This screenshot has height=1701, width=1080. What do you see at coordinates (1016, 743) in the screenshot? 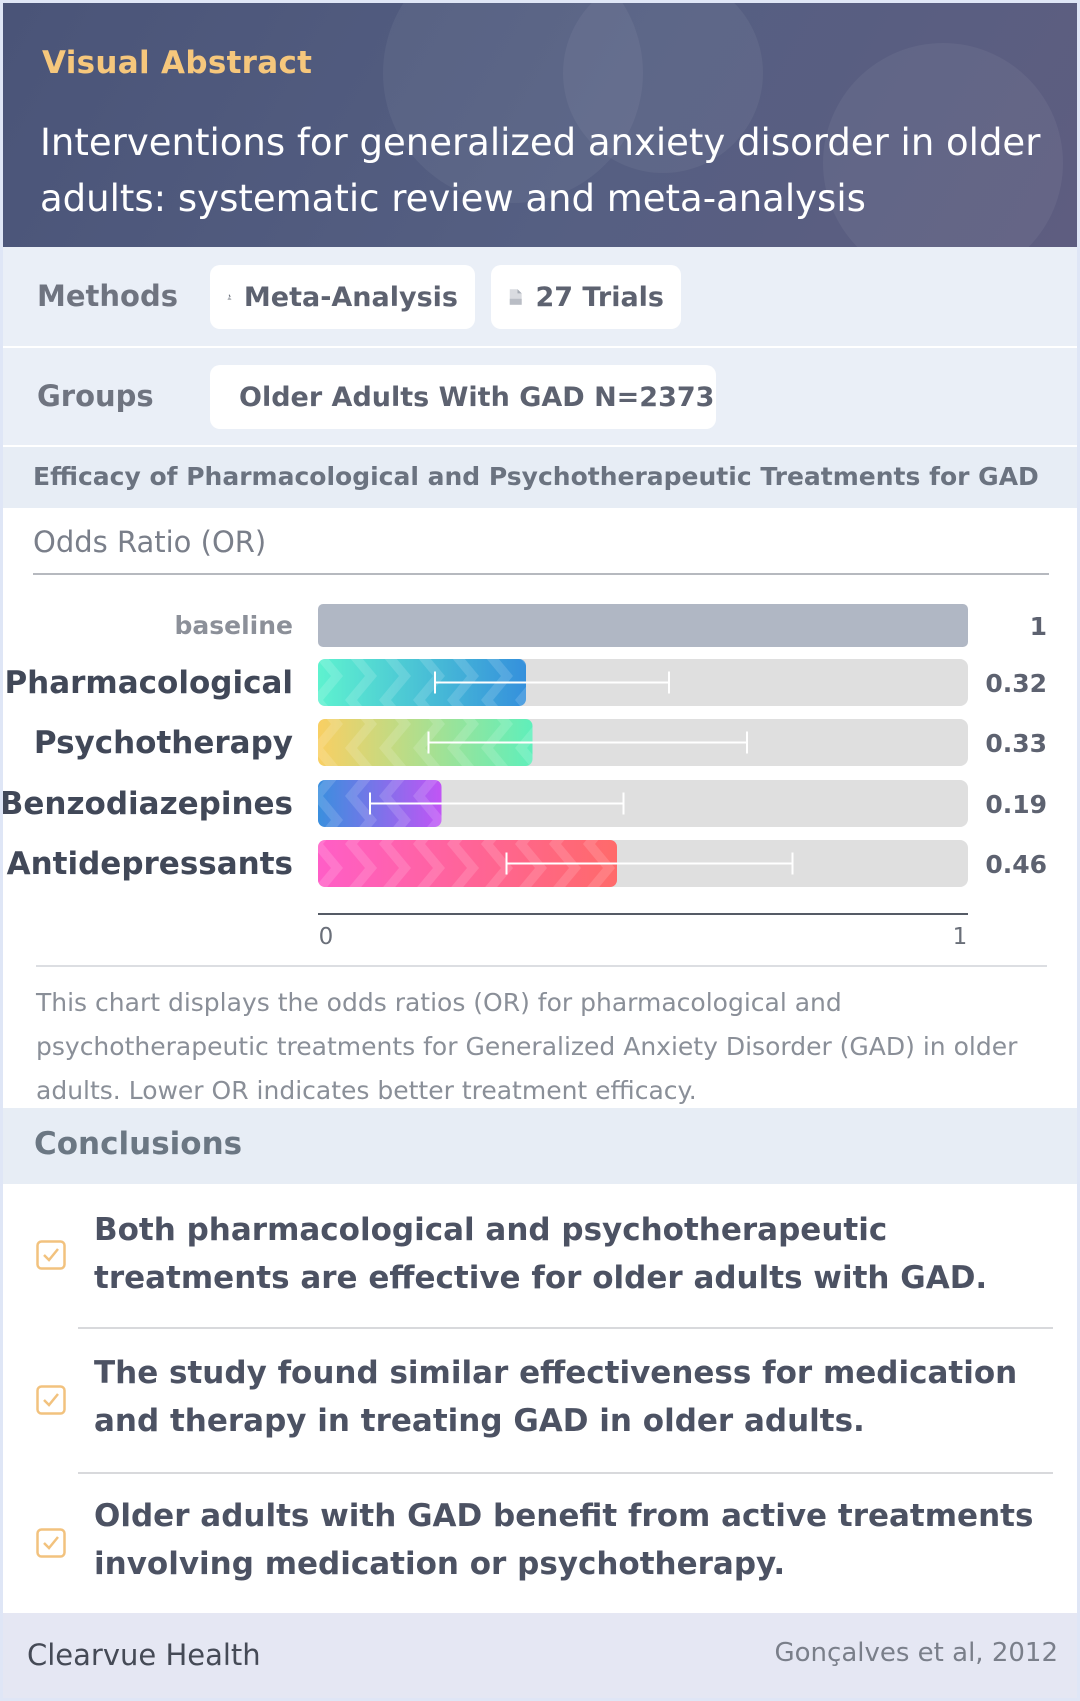
I see `value-label: 0.33` at bounding box center [1016, 743].